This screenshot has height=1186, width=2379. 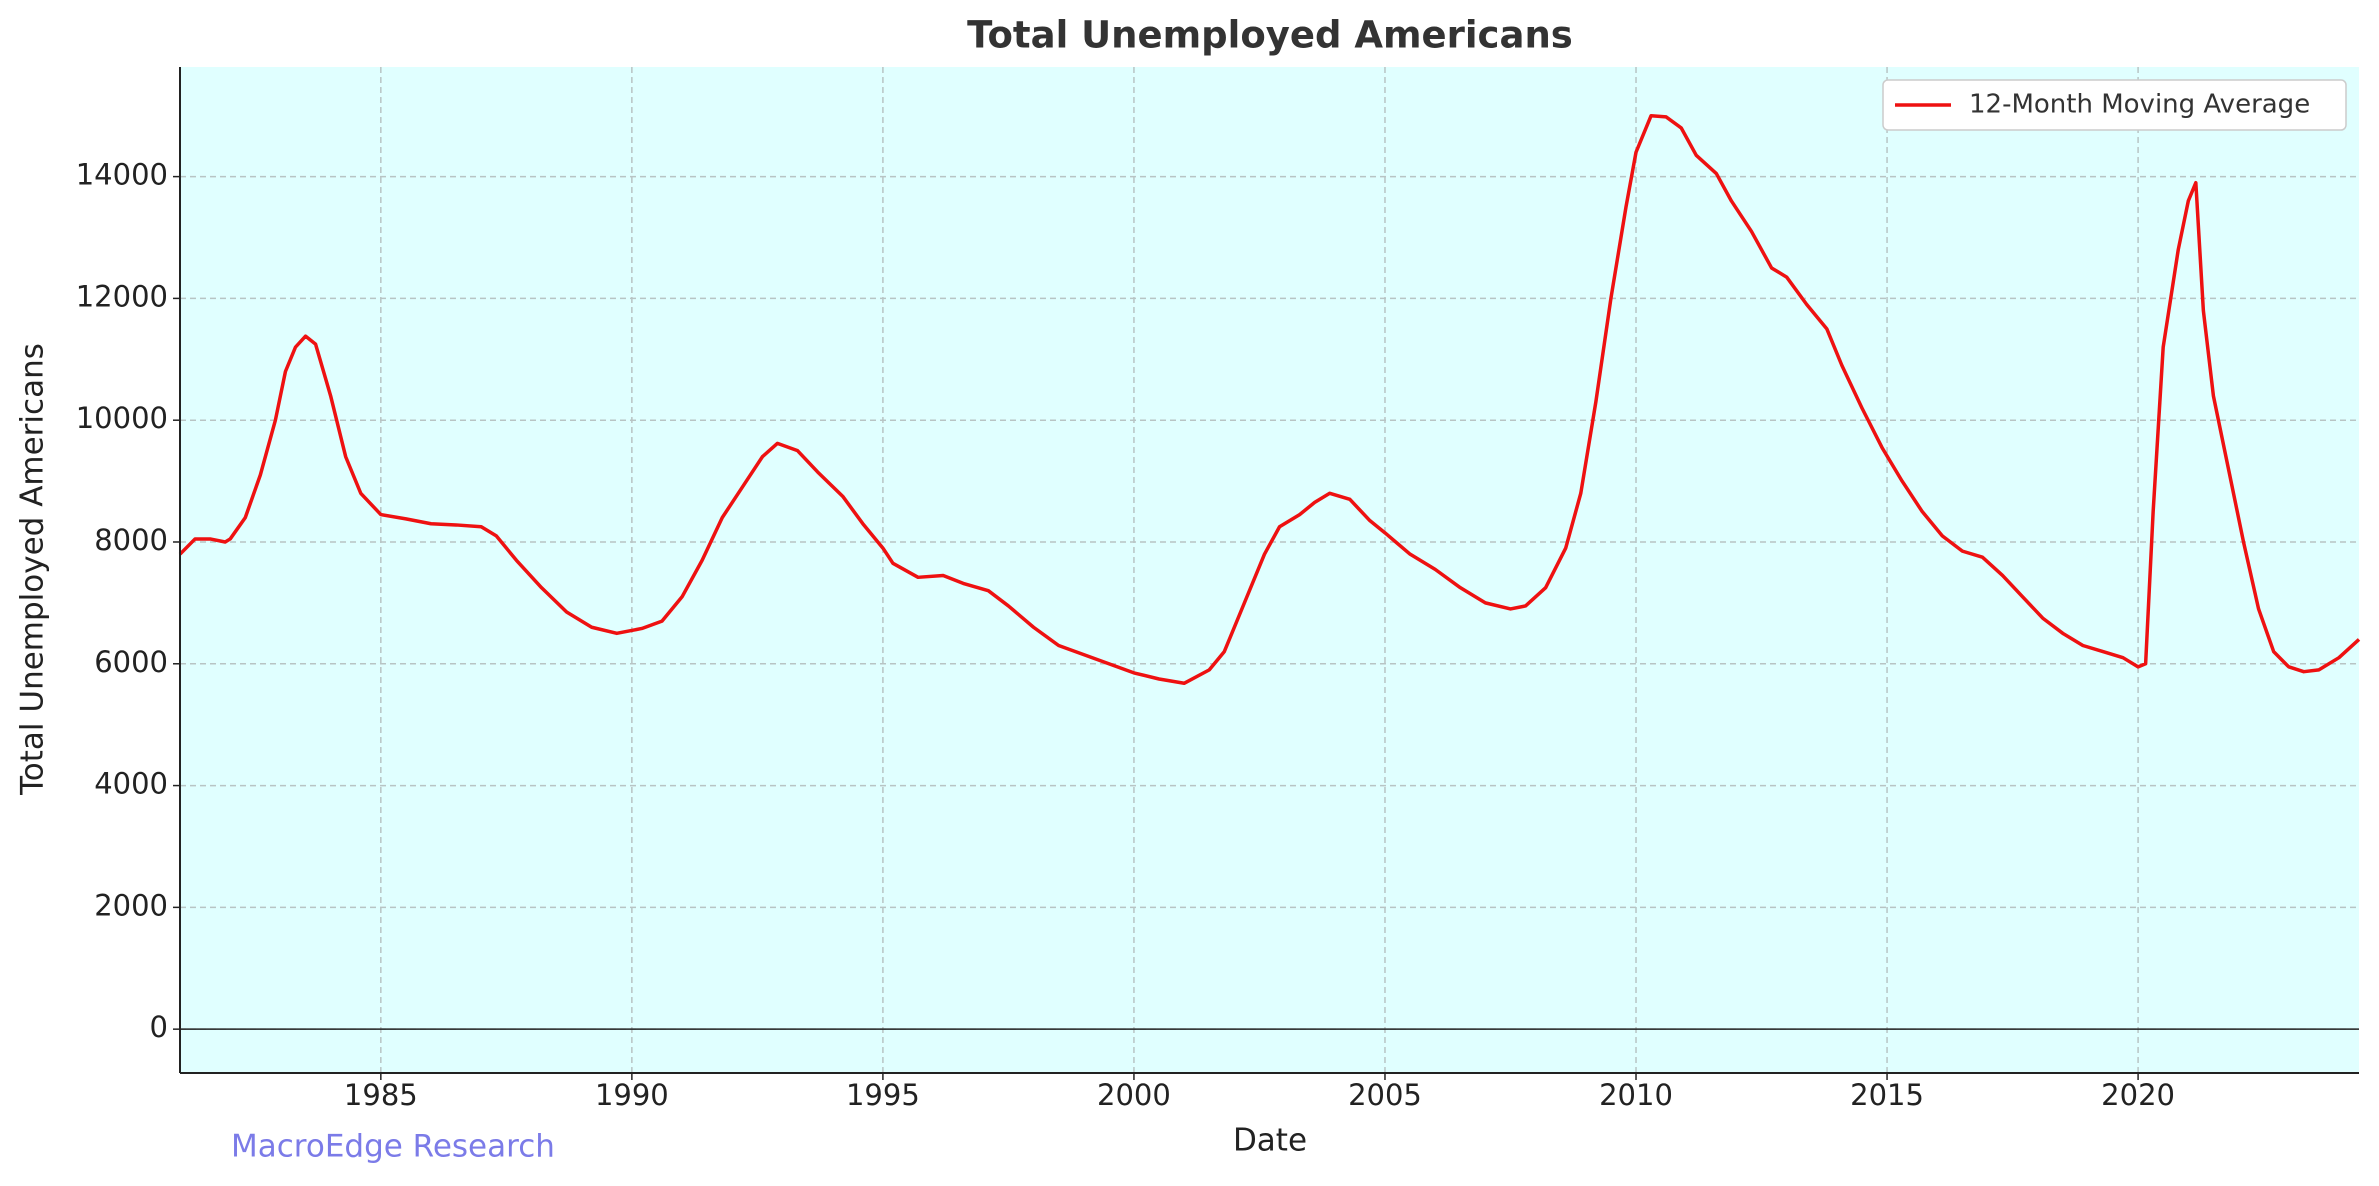 What do you see at coordinates (131, 662) in the screenshot?
I see `y-tick-label: 6000` at bounding box center [131, 662].